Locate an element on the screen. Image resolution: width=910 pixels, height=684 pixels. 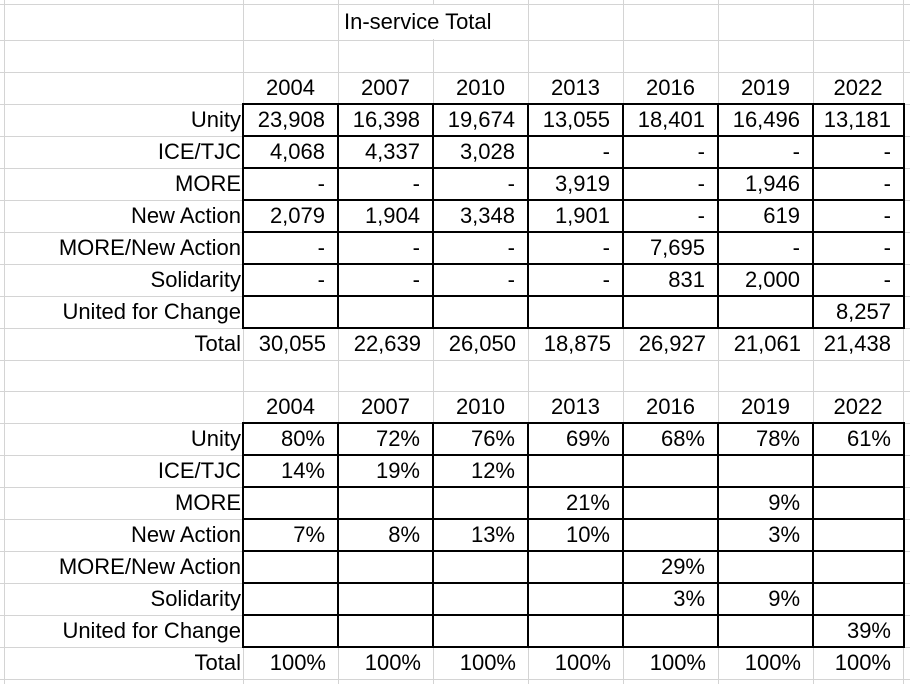
count-cell: 18,401 is located at coordinates (670, 120).